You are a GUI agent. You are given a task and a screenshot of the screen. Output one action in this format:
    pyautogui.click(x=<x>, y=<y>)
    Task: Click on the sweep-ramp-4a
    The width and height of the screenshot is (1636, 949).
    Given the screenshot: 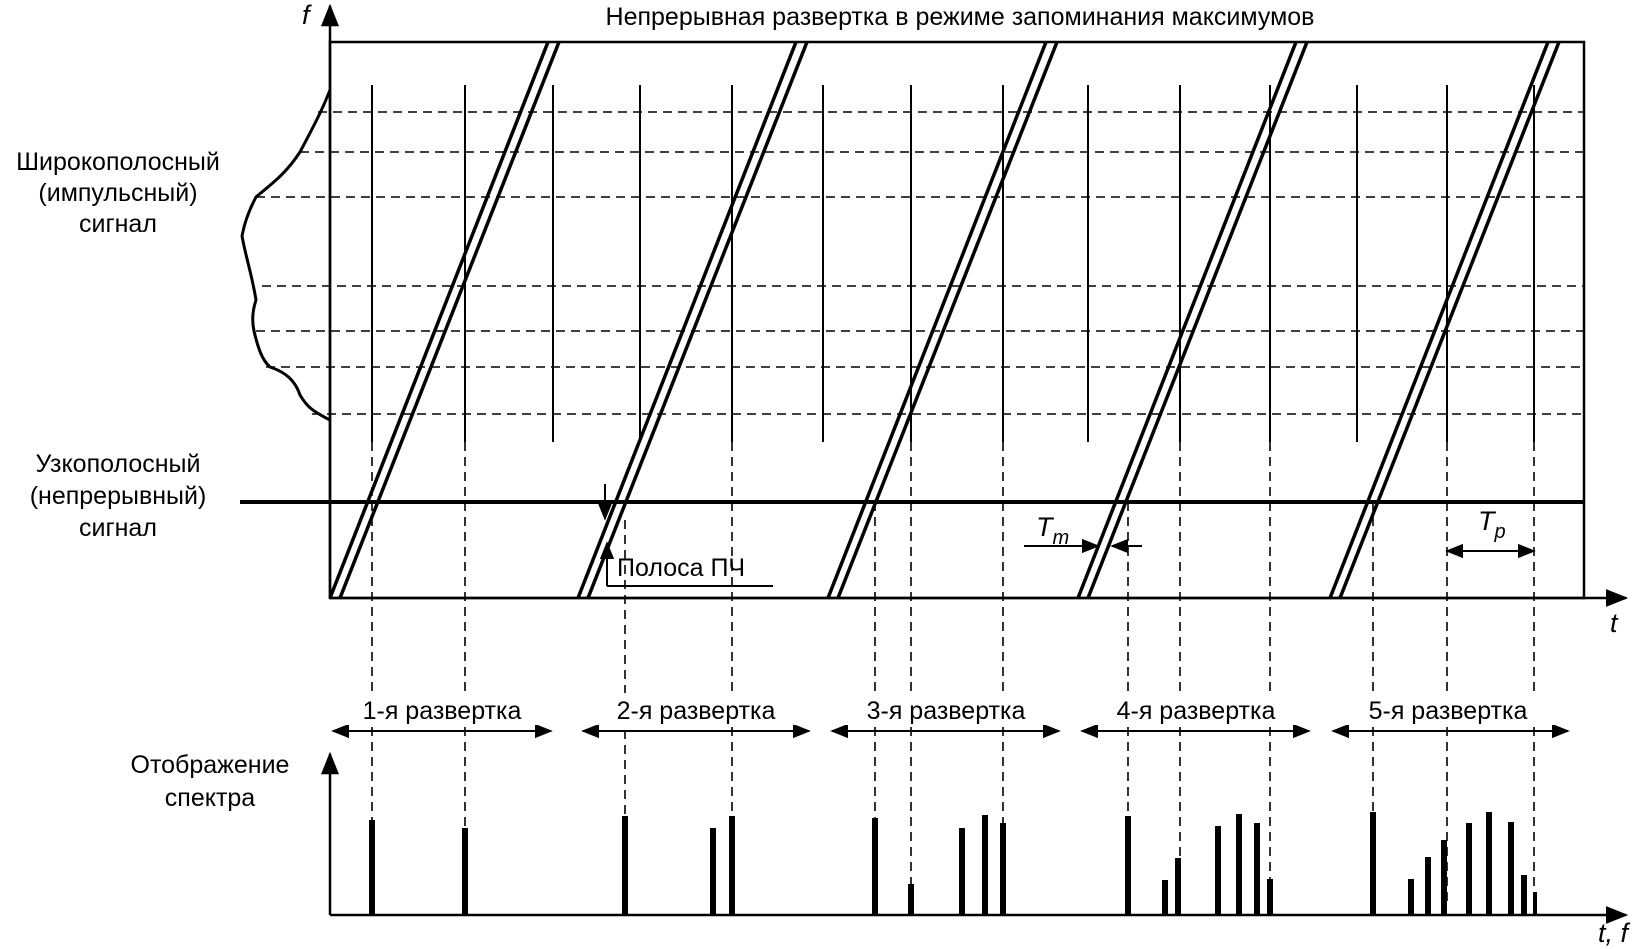 What is the action you would take?
    pyautogui.click(x=1187, y=320)
    